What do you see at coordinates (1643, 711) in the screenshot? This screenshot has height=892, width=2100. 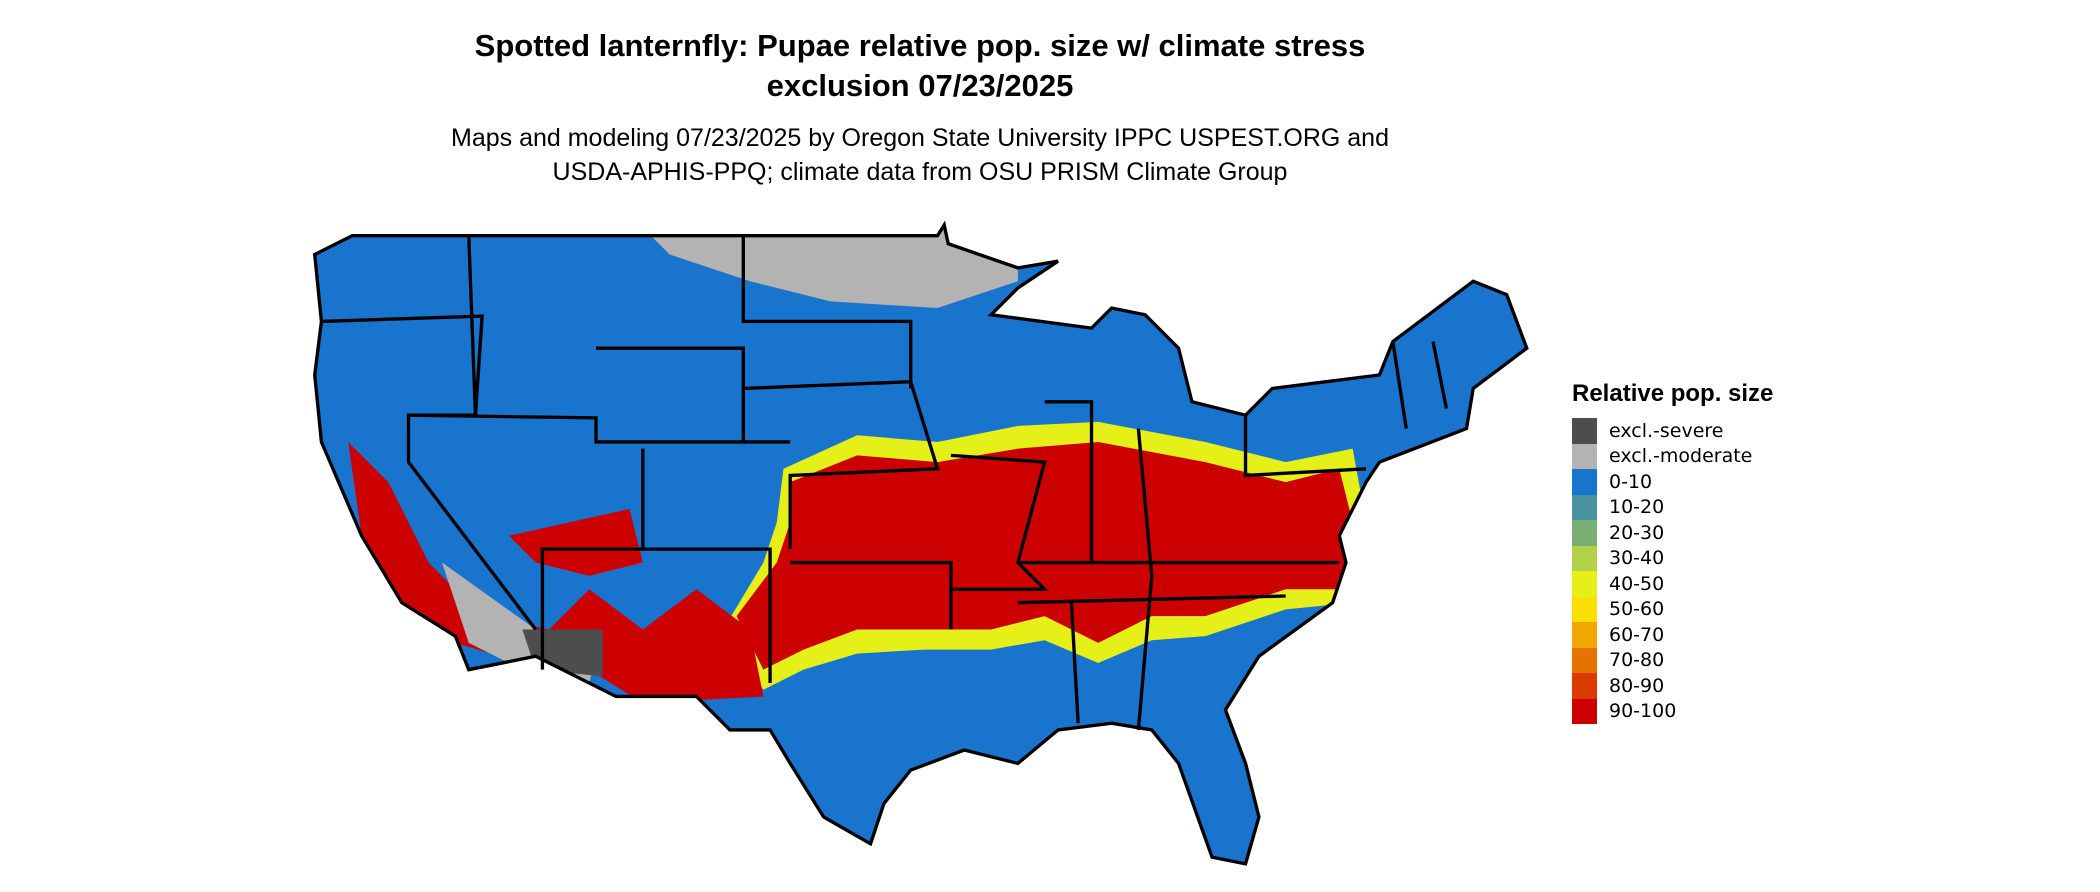 I see `legend-label: 90-100` at bounding box center [1643, 711].